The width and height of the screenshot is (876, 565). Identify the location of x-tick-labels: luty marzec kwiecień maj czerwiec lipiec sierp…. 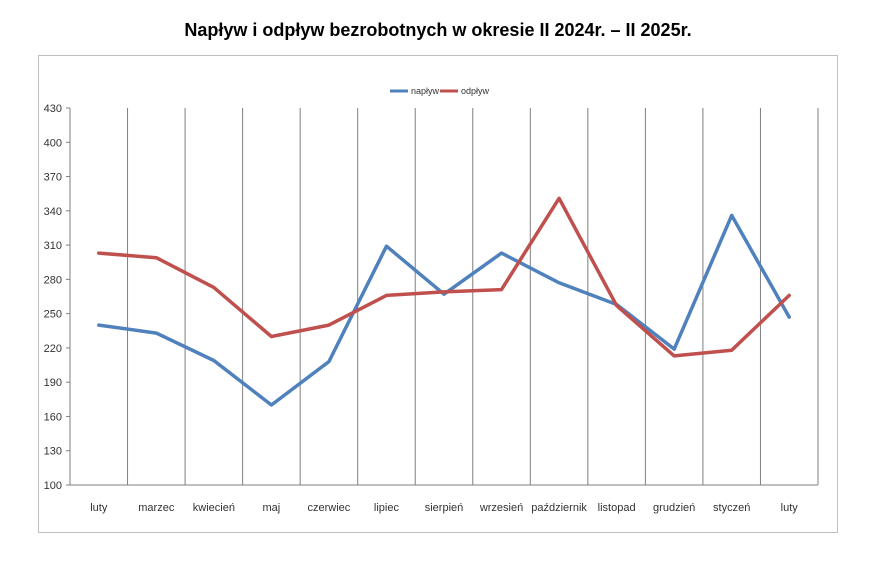
(444, 508).